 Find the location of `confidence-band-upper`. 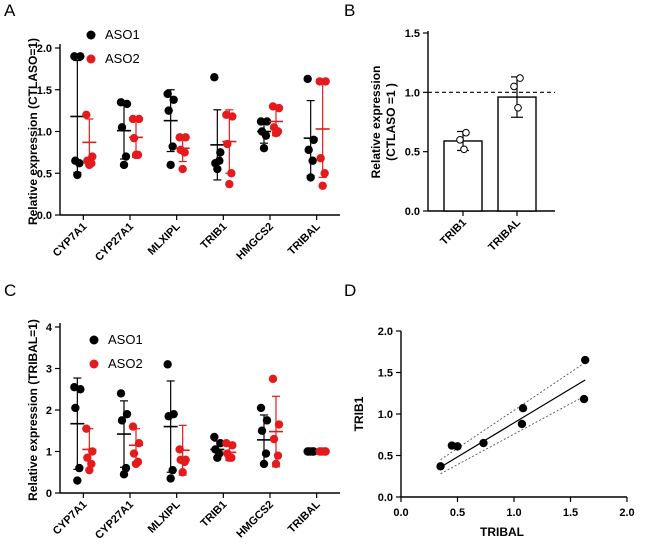

confidence-band-upper is located at coordinates (513, 411).